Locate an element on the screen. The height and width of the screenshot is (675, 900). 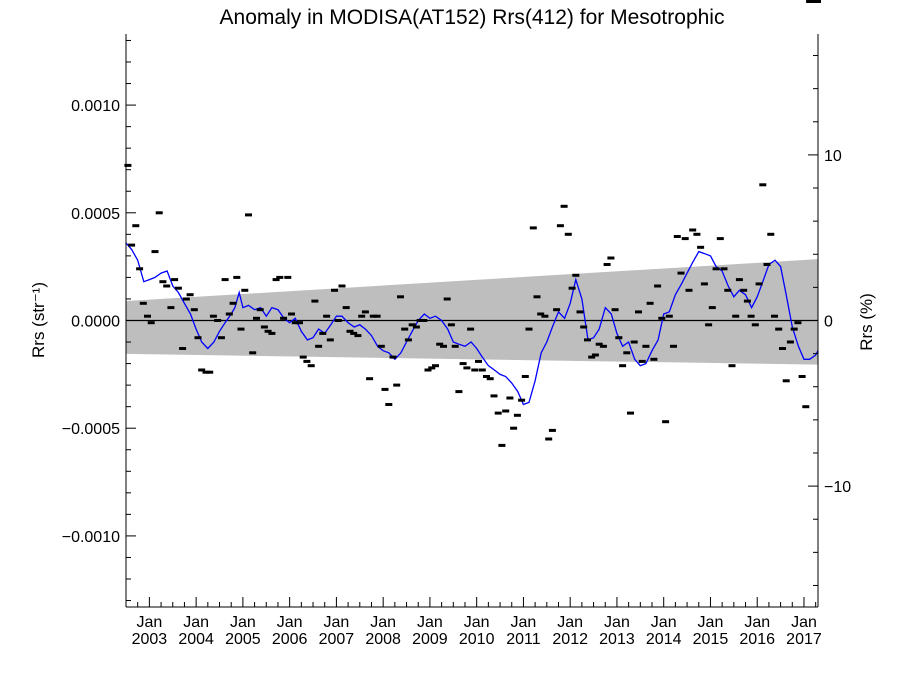
x-tick-label-year: 2003 is located at coordinates (150, 639).